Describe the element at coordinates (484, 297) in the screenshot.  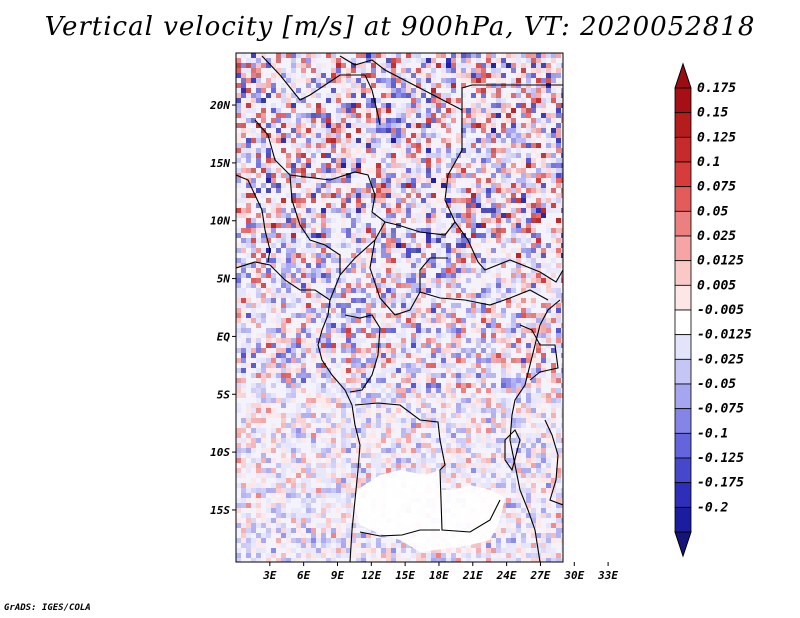
I see `border-drc-north` at that location.